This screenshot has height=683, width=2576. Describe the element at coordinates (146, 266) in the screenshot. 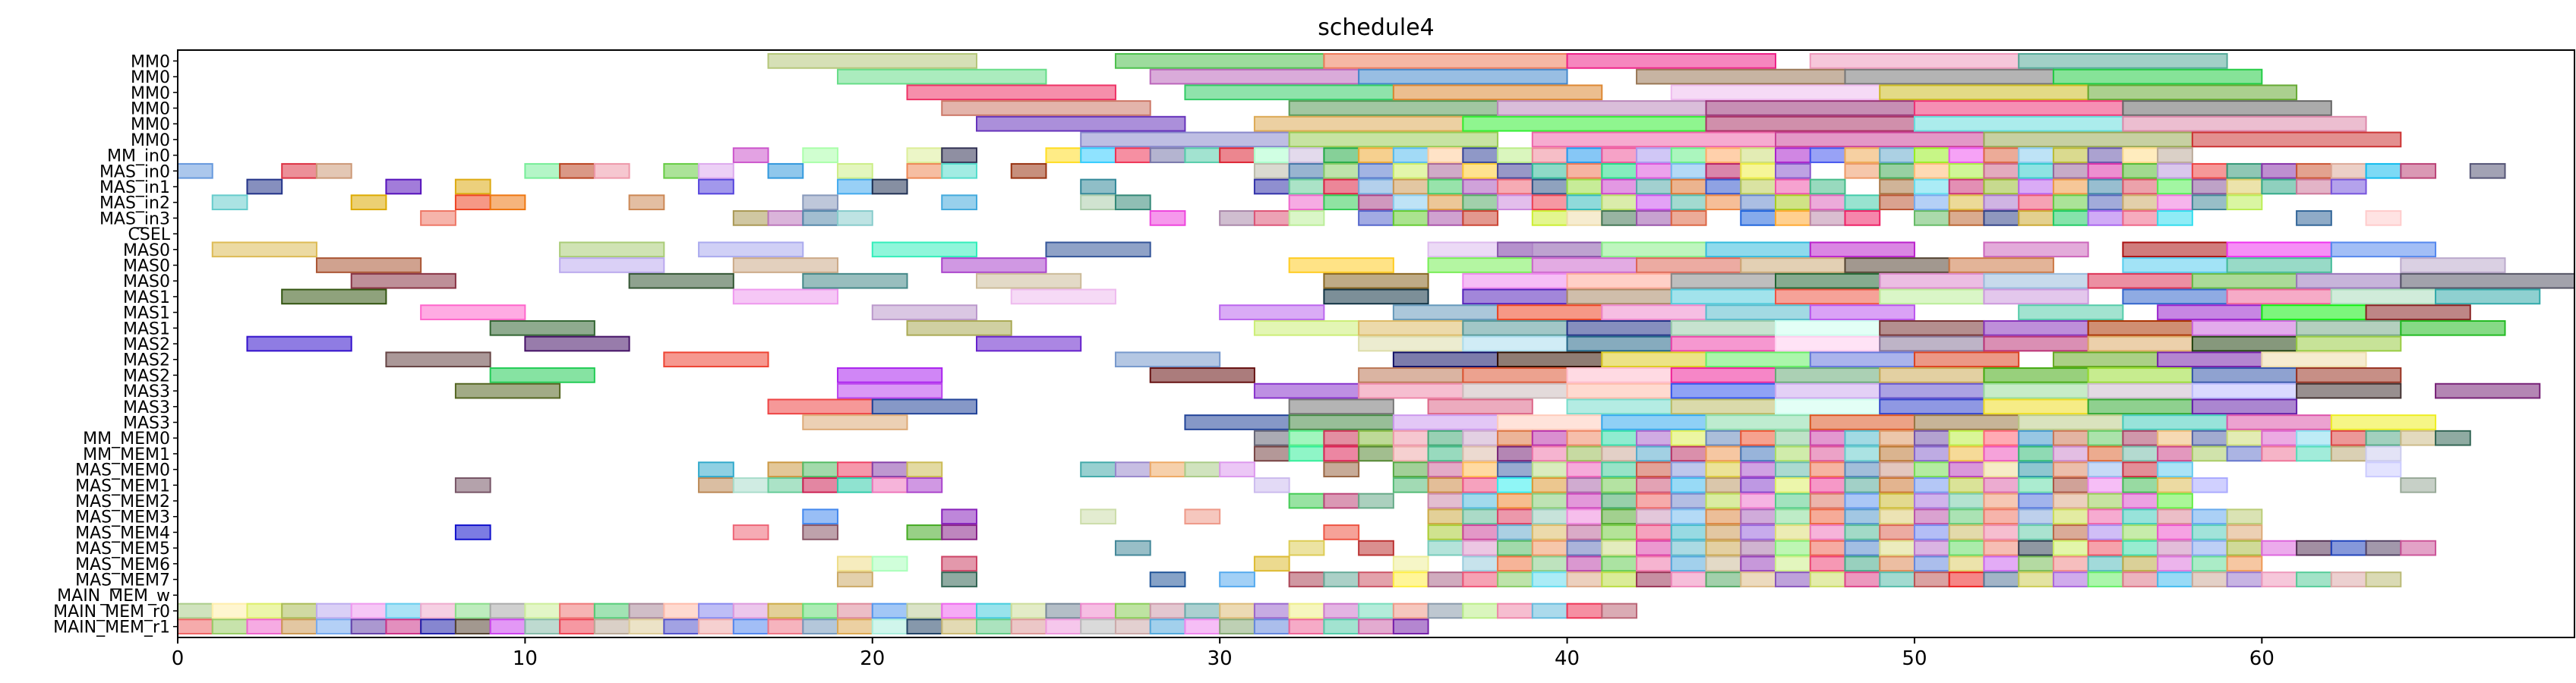

I see `row-label: MAS0` at that location.